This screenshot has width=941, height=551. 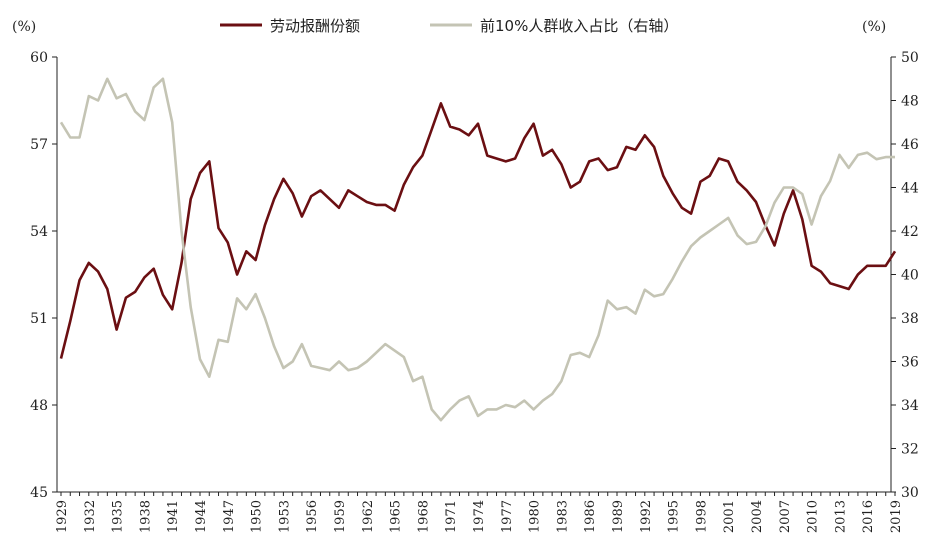 What do you see at coordinates (813, 516) in the screenshot?
I see `x-tick-label: 2010` at bounding box center [813, 516].